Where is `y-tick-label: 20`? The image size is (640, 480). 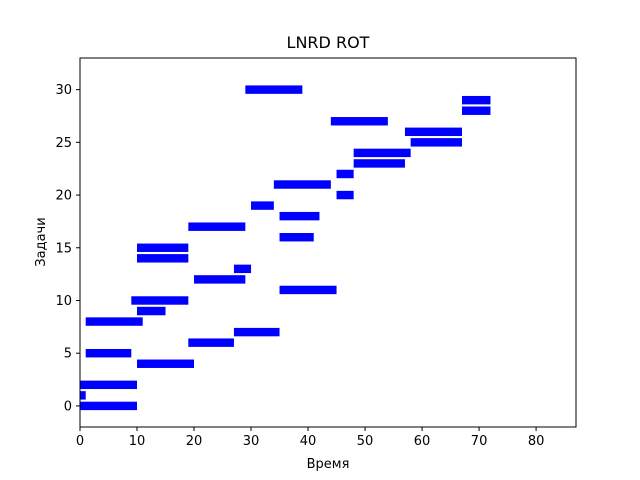
y-tick-label: 20 is located at coordinates (63, 196).